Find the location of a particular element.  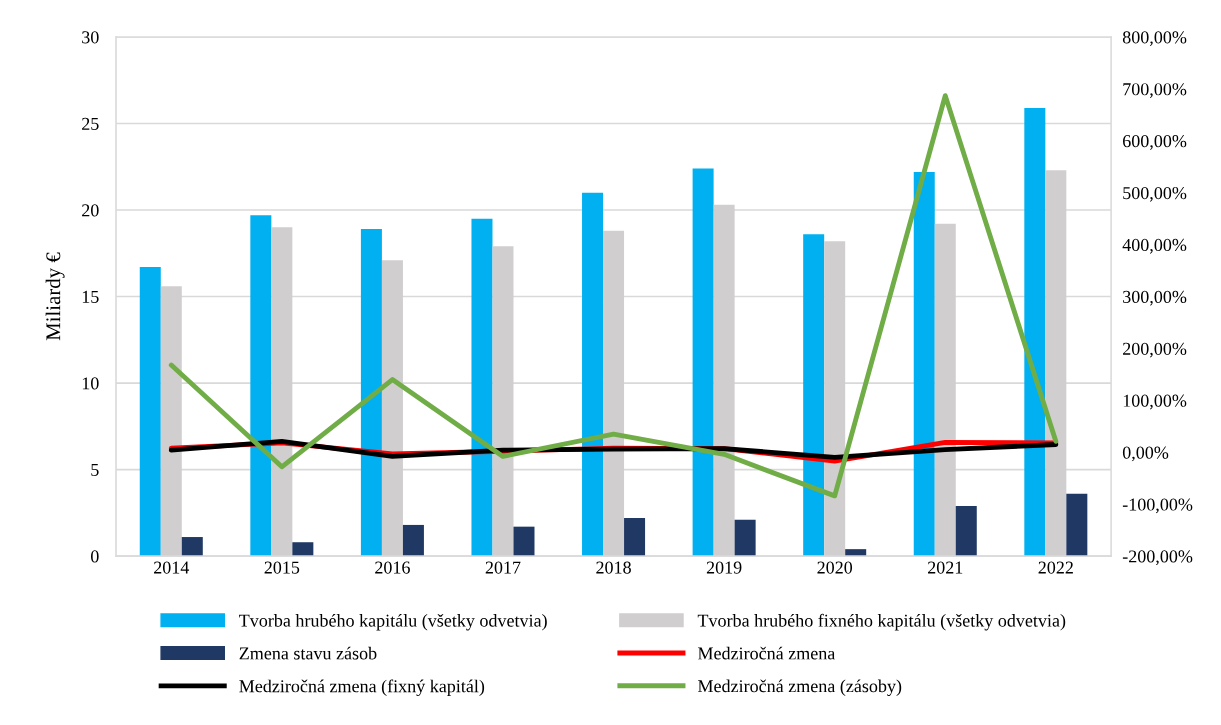

x-tick-label: 2016 is located at coordinates (392, 567).